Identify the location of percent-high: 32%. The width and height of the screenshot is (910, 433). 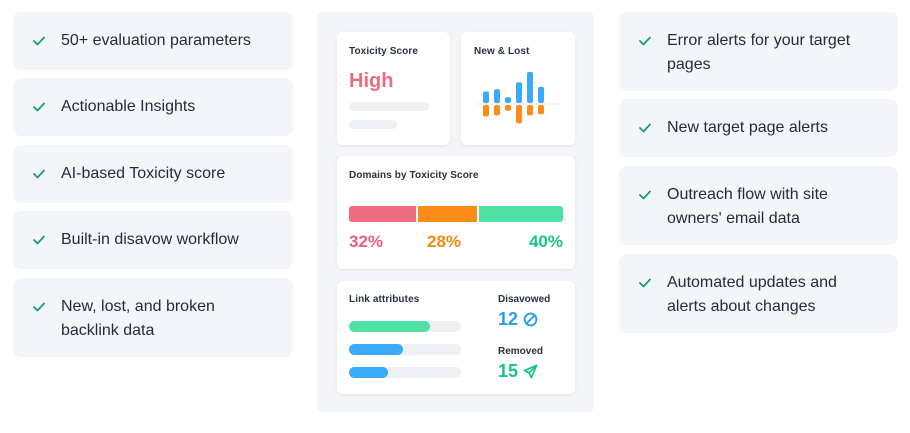
(366, 241).